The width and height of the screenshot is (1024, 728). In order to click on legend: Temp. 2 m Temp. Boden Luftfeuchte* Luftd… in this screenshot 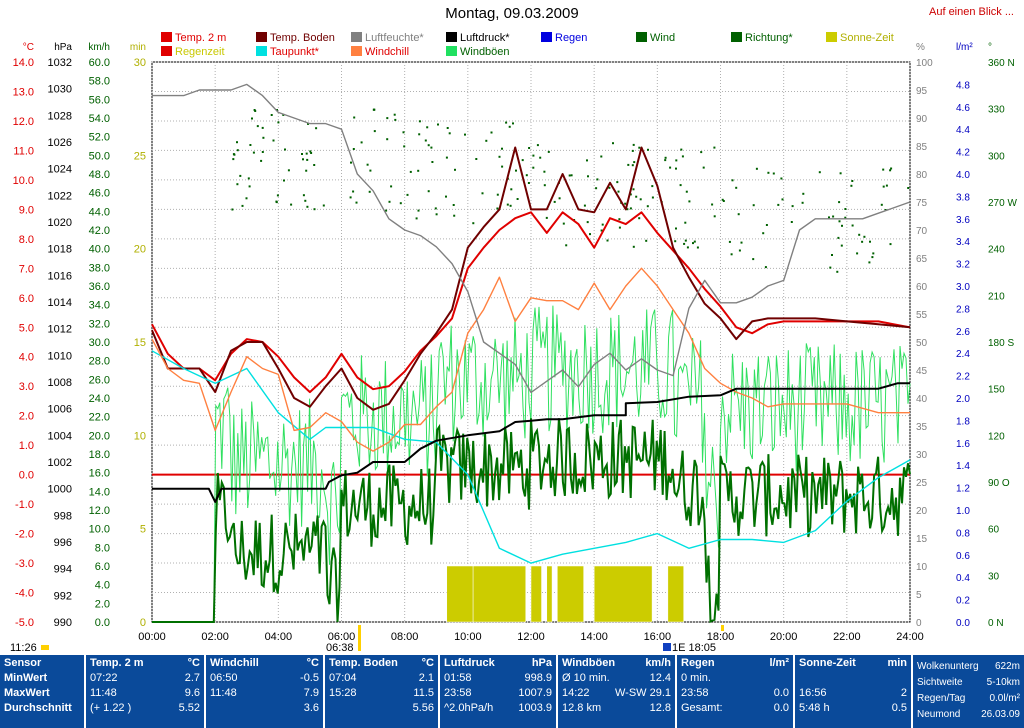, I will do `click(512, 46)`.